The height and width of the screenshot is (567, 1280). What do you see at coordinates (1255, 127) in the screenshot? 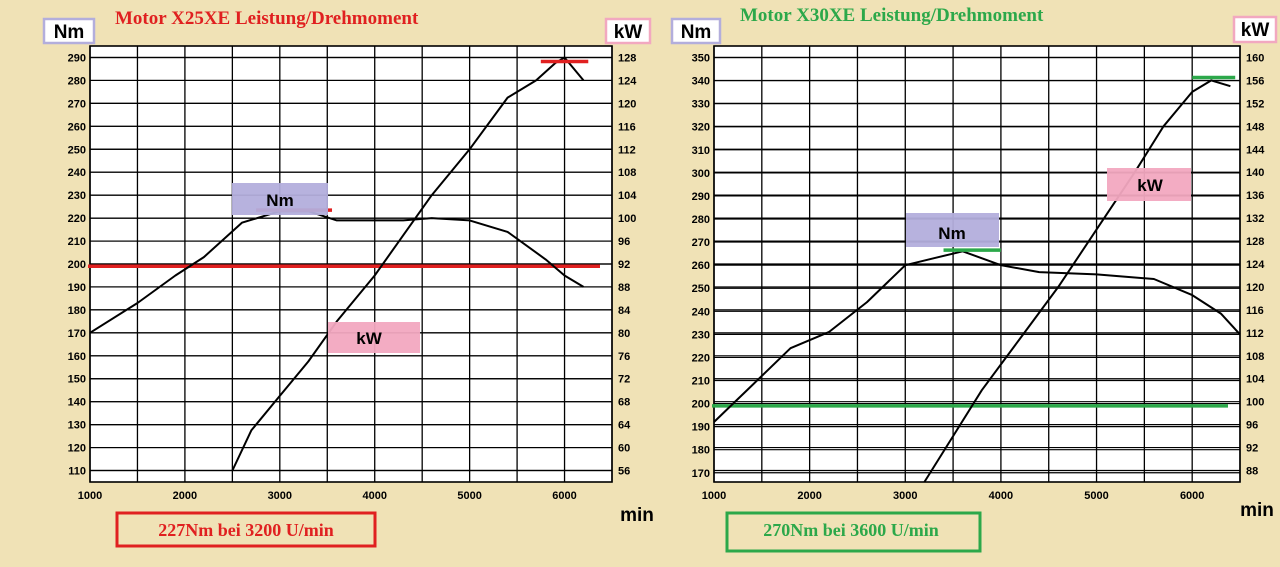
I see `y-right-tick-label: 148` at bounding box center [1255, 127].